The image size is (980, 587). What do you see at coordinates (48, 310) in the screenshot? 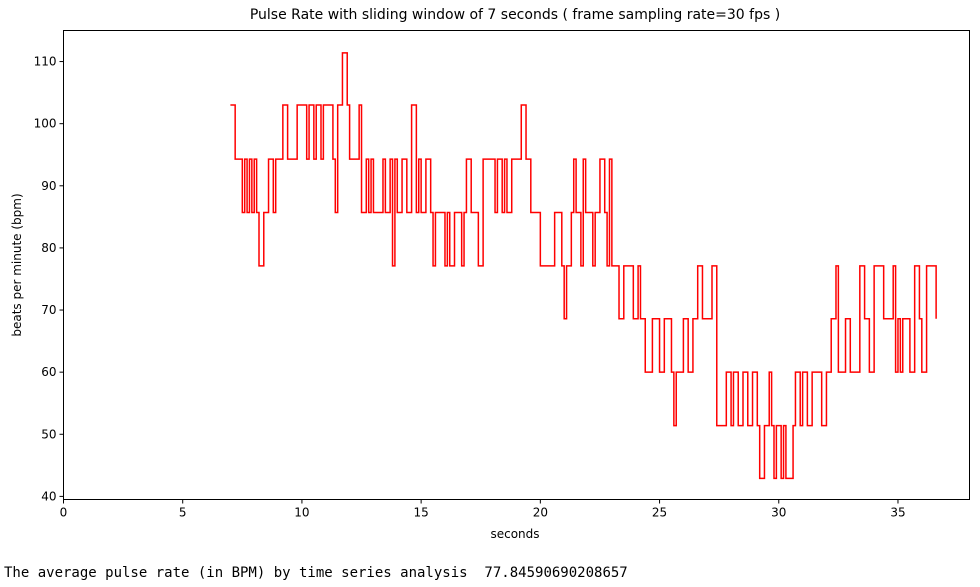
I see `y-tick-label: 70` at bounding box center [48, 310].